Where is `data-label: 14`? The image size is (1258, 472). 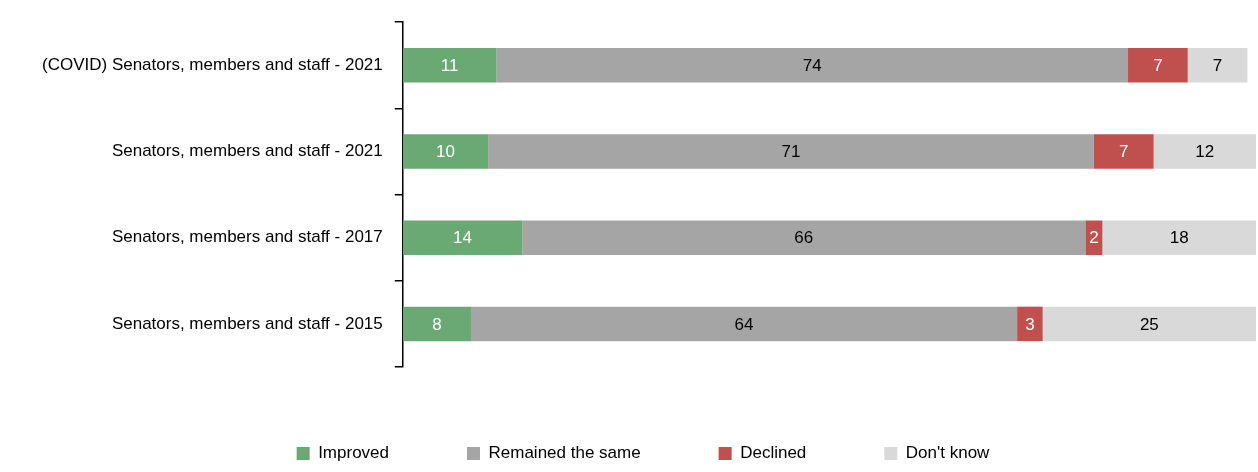 data-label: 14 is located at coordinates (462, 238).